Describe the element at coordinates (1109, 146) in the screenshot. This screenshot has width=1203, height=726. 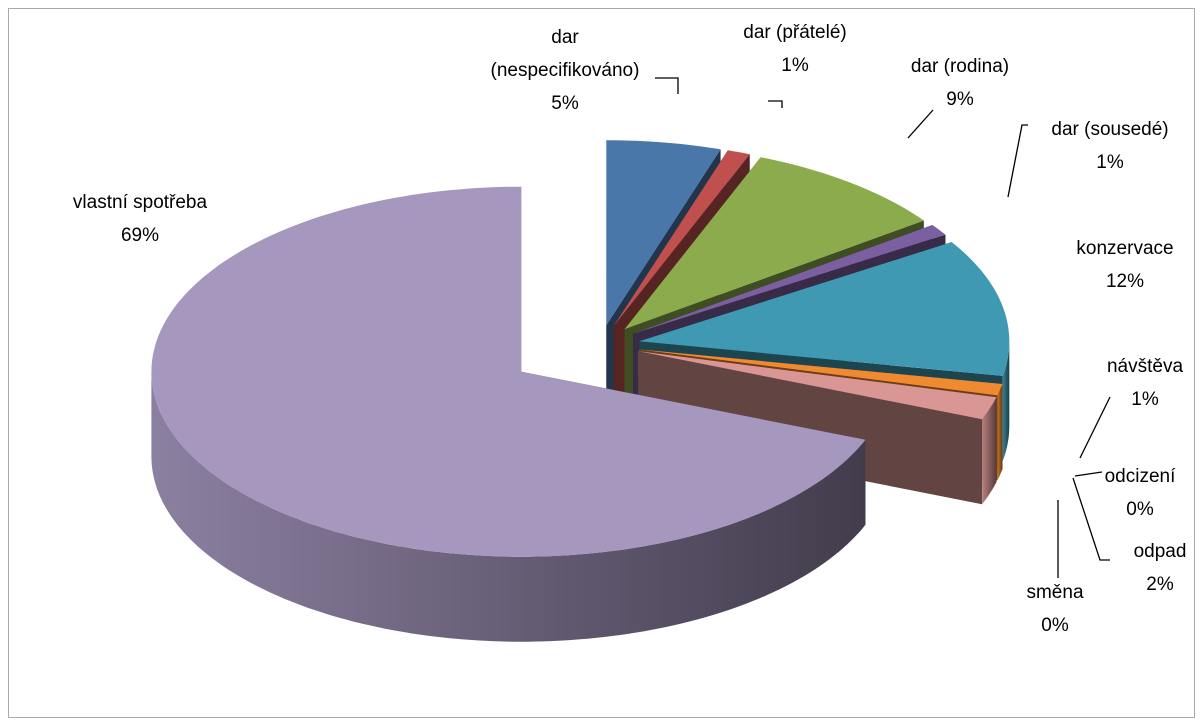
I see `data-label: dar (sousedé) 1%` at that location.